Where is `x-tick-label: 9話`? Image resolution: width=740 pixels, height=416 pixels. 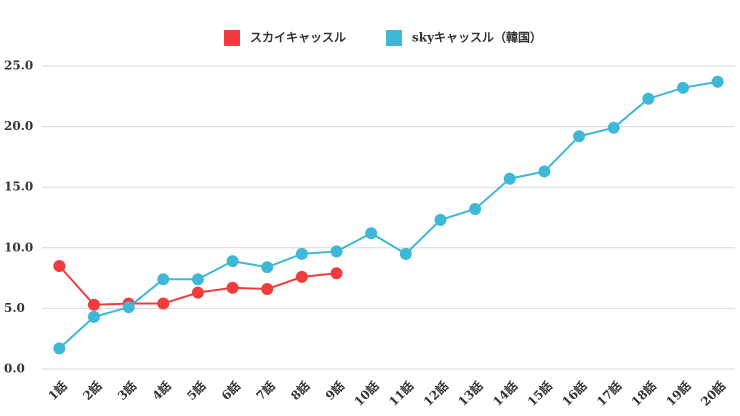 x-tick-label: 9話 is located at coordinates (334, 390).